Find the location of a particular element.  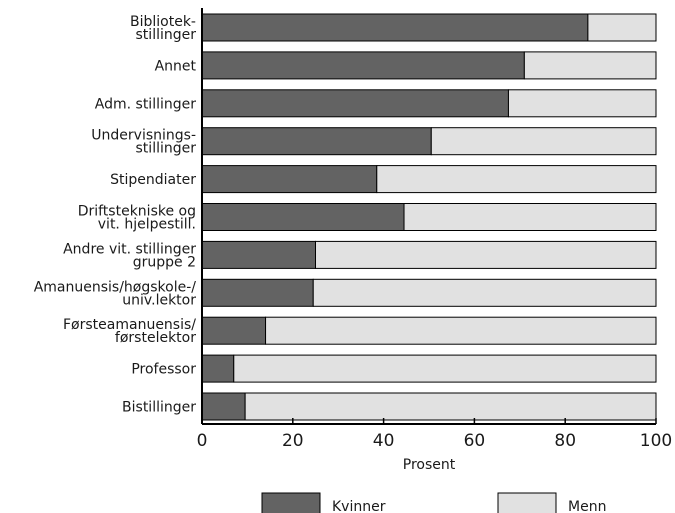

category-label-3-line-1: stillinger is located at coordinates (166, 149).